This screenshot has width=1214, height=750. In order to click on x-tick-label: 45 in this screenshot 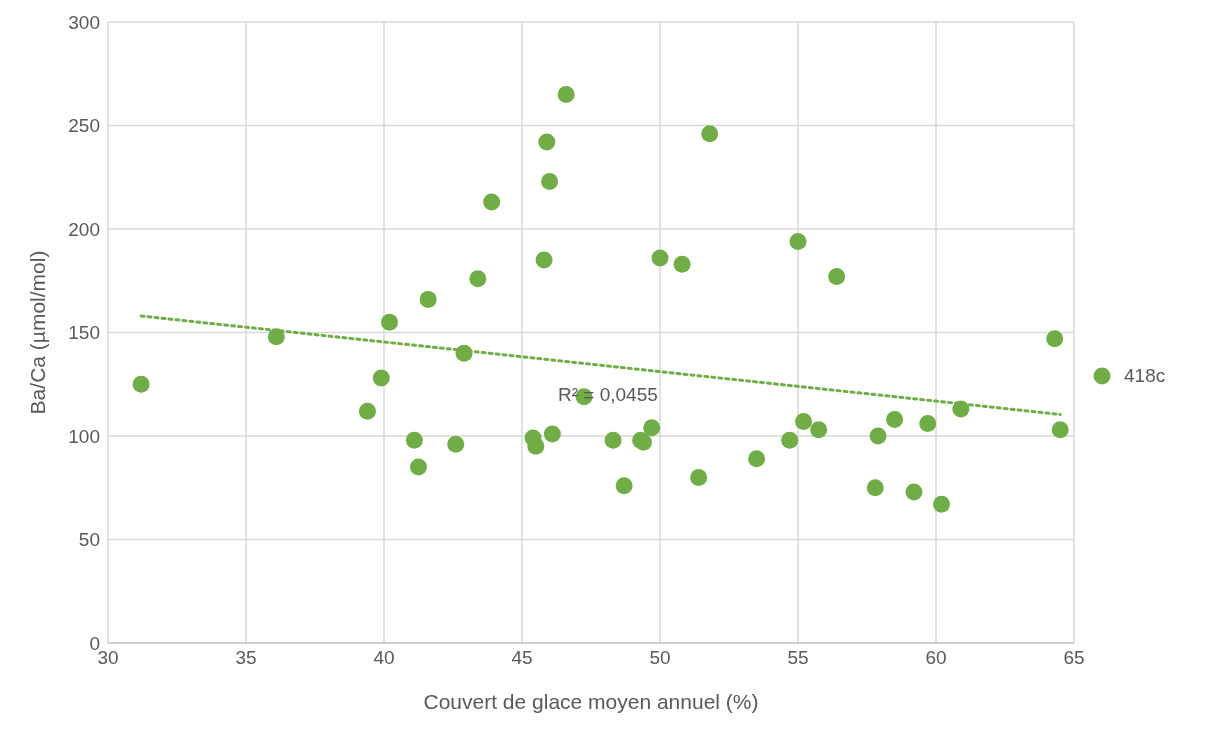, I will do `click(522, 658)`.